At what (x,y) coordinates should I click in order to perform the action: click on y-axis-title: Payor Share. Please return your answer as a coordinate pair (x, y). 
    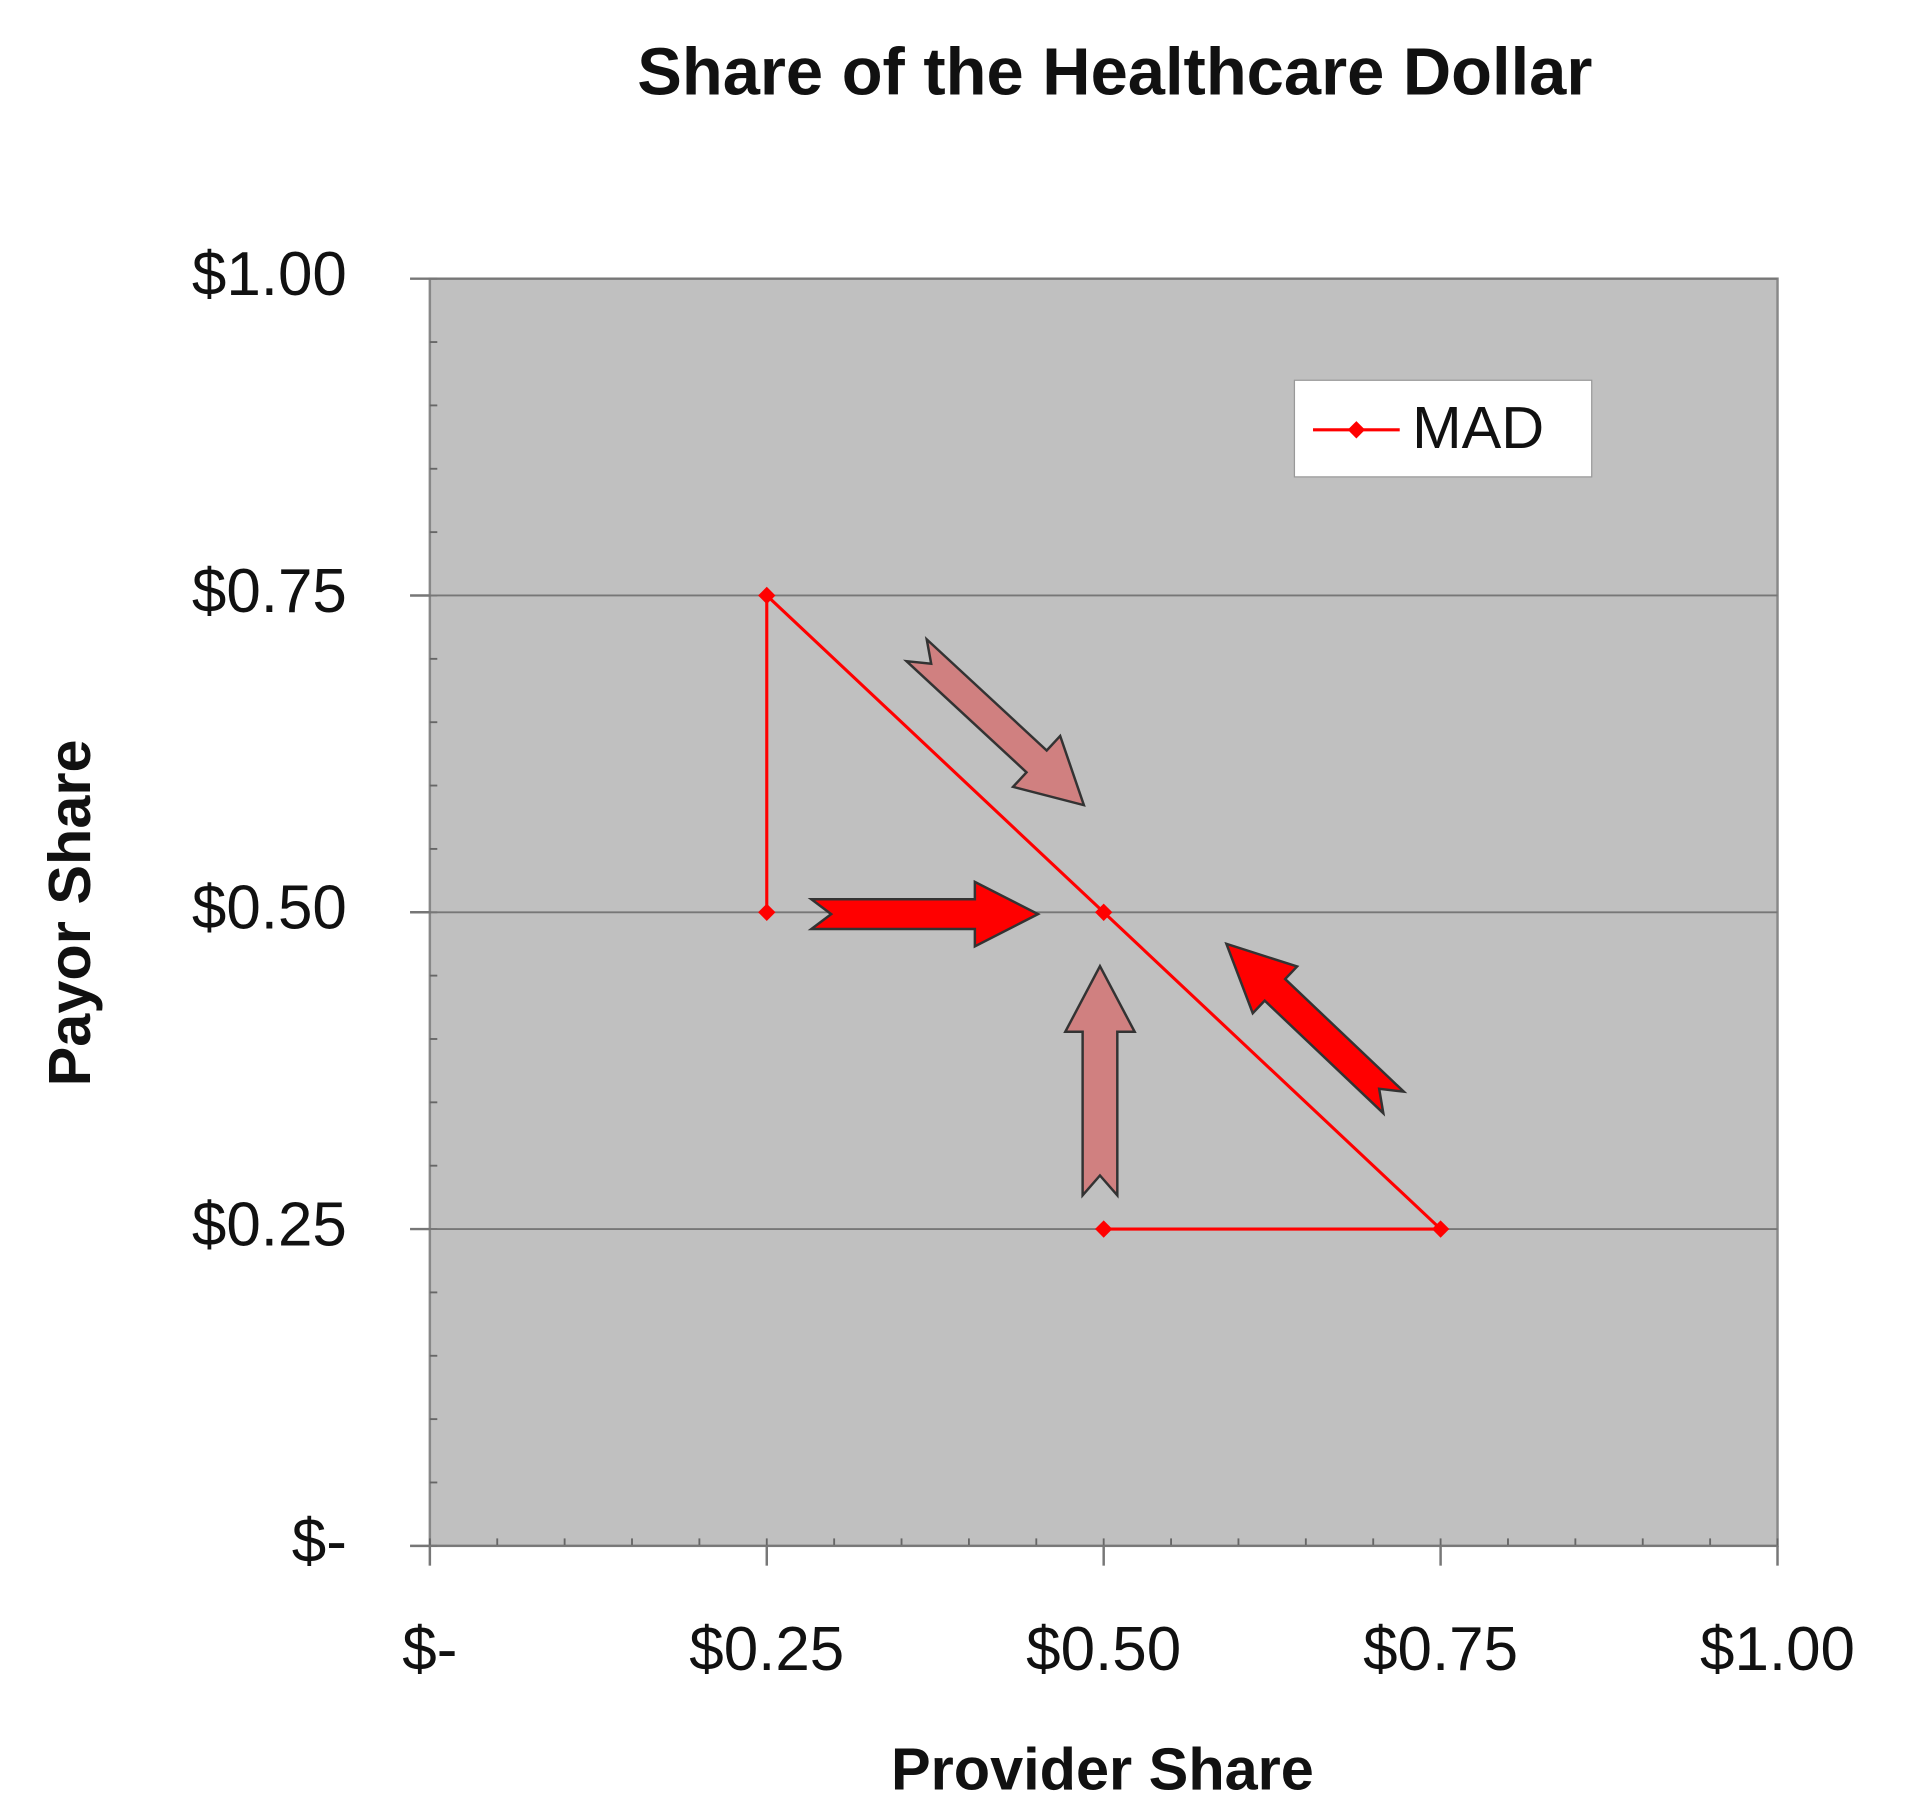
    Looking at the image, I should click on (69, 912).